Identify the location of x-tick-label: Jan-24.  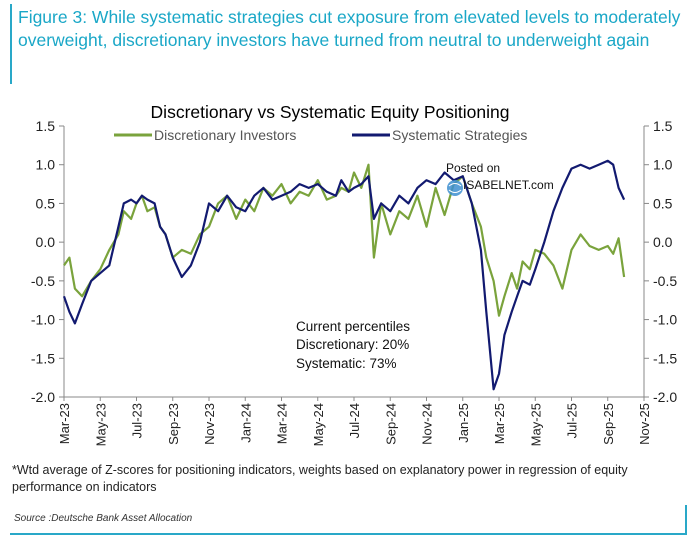
(245, 423).